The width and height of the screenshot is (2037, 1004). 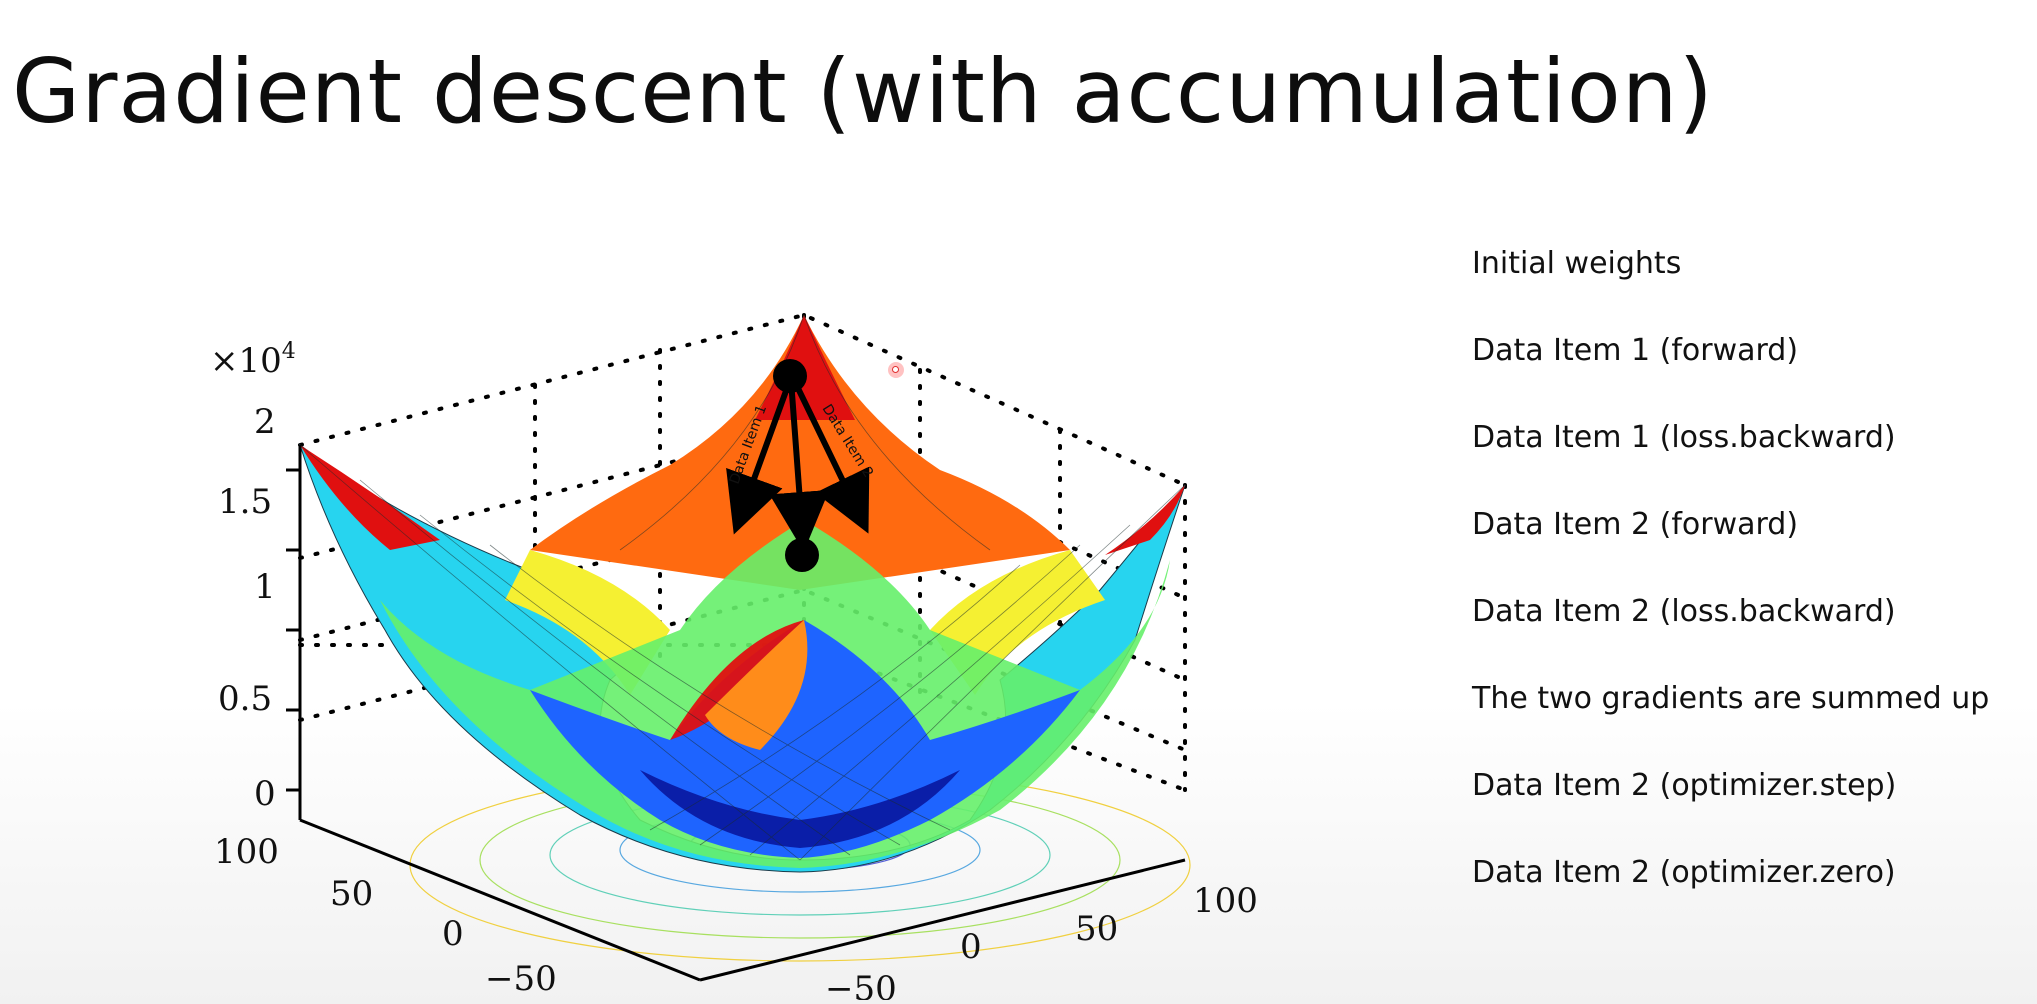 What do you see at coordinates (1684, 437) in the screenshot?
I see `step-item1-backward: Data Item 1 (loss.backward)` at bounding box center [1684, 437].